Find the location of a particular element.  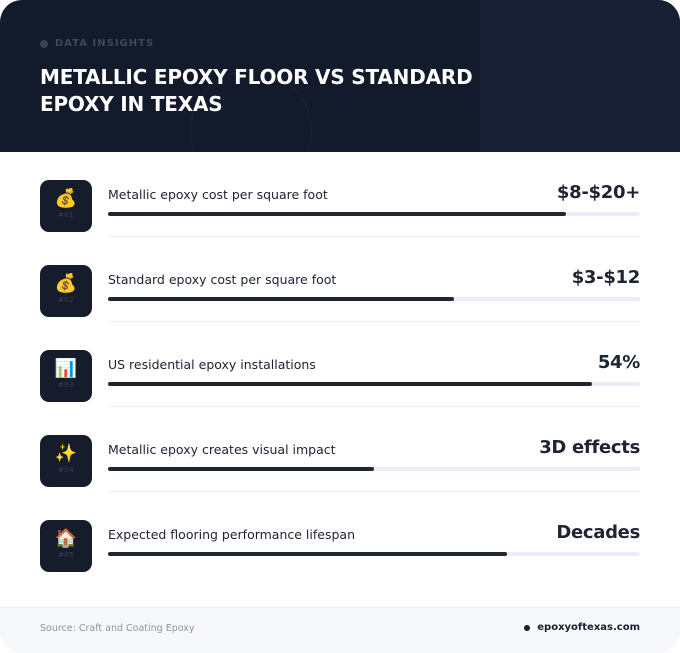

house-icon: 🏠 is located at coordinates (66, 538).